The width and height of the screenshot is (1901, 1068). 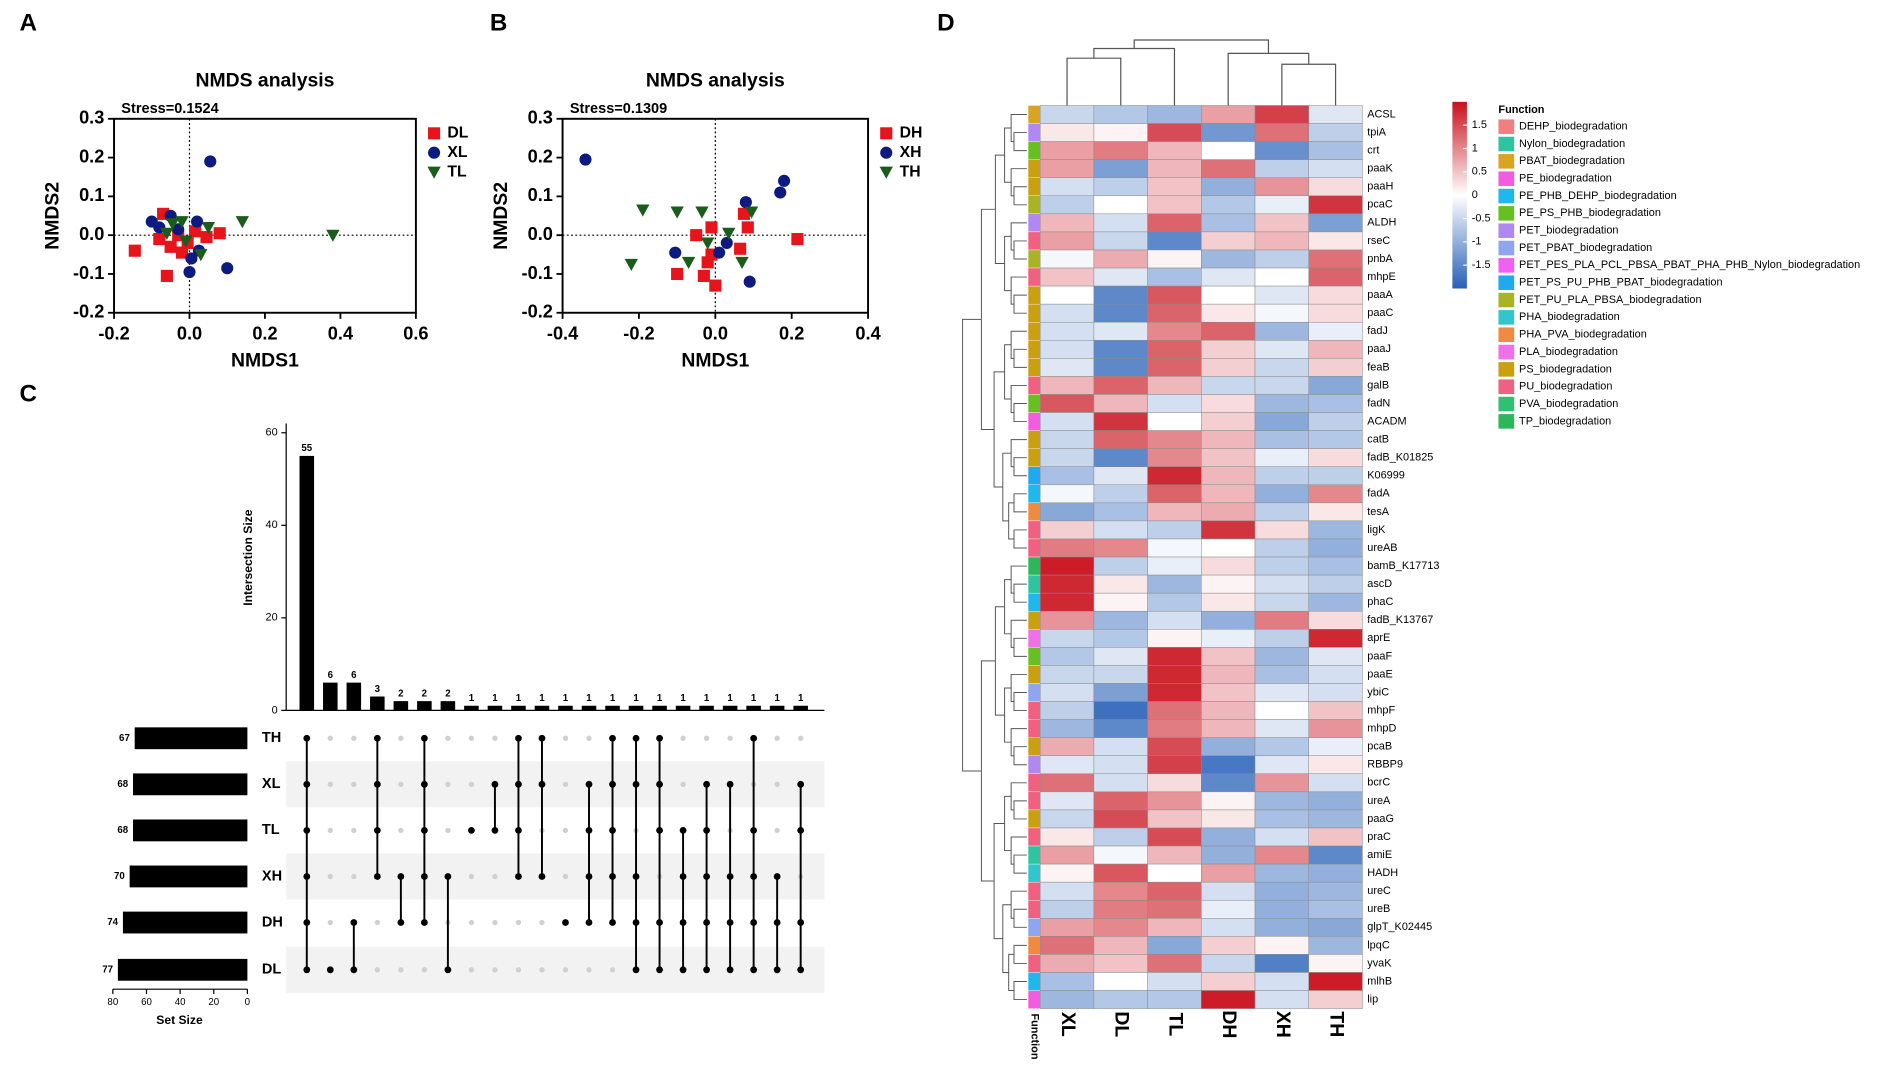 I want to click on chart-title: NMDS analysis, so click(x=715, y=80).